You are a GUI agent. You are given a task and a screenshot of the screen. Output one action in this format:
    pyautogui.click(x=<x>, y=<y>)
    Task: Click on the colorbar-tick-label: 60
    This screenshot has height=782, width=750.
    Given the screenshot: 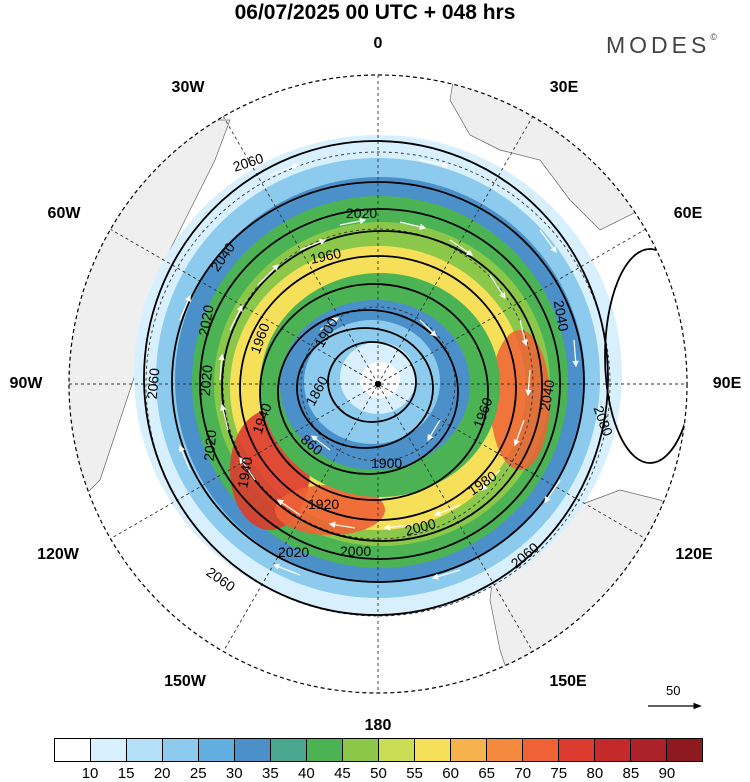 What is the action you would take?
    pyautogui.click(x=450, y=773)
    